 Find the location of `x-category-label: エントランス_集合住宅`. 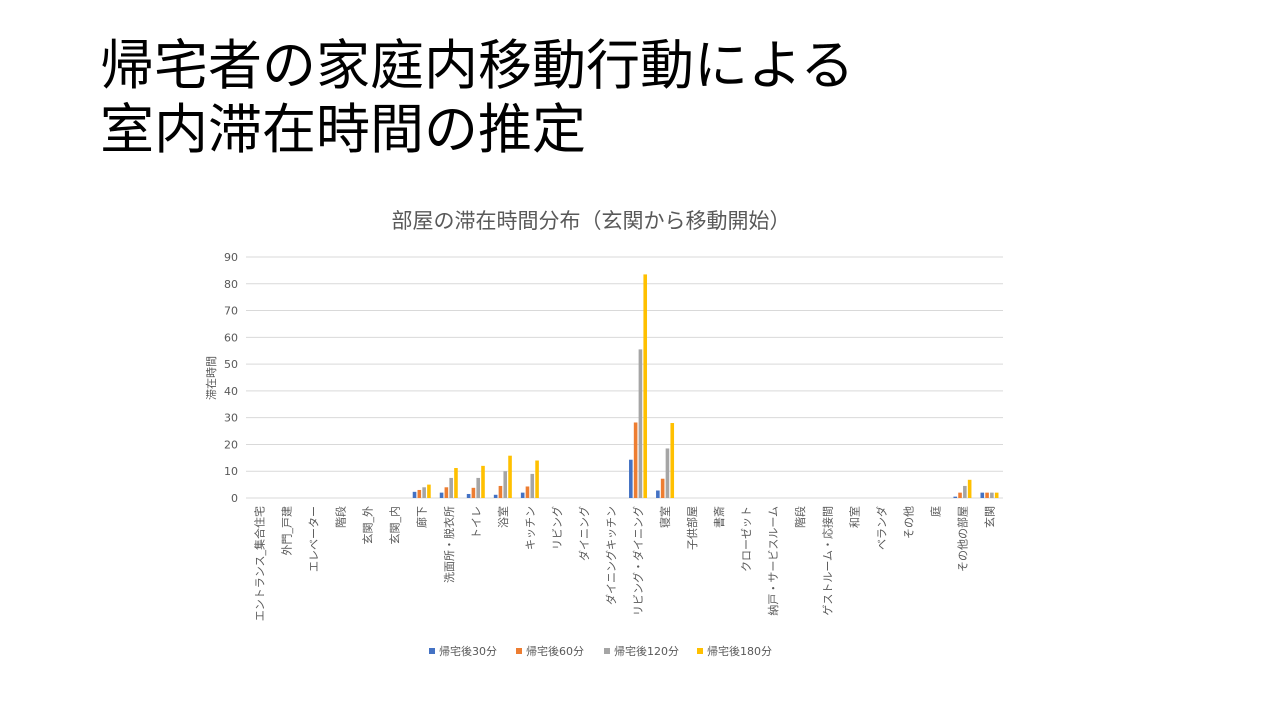

x-category-label: エントランス_集合住宅 is located at coordinates (260, 563).